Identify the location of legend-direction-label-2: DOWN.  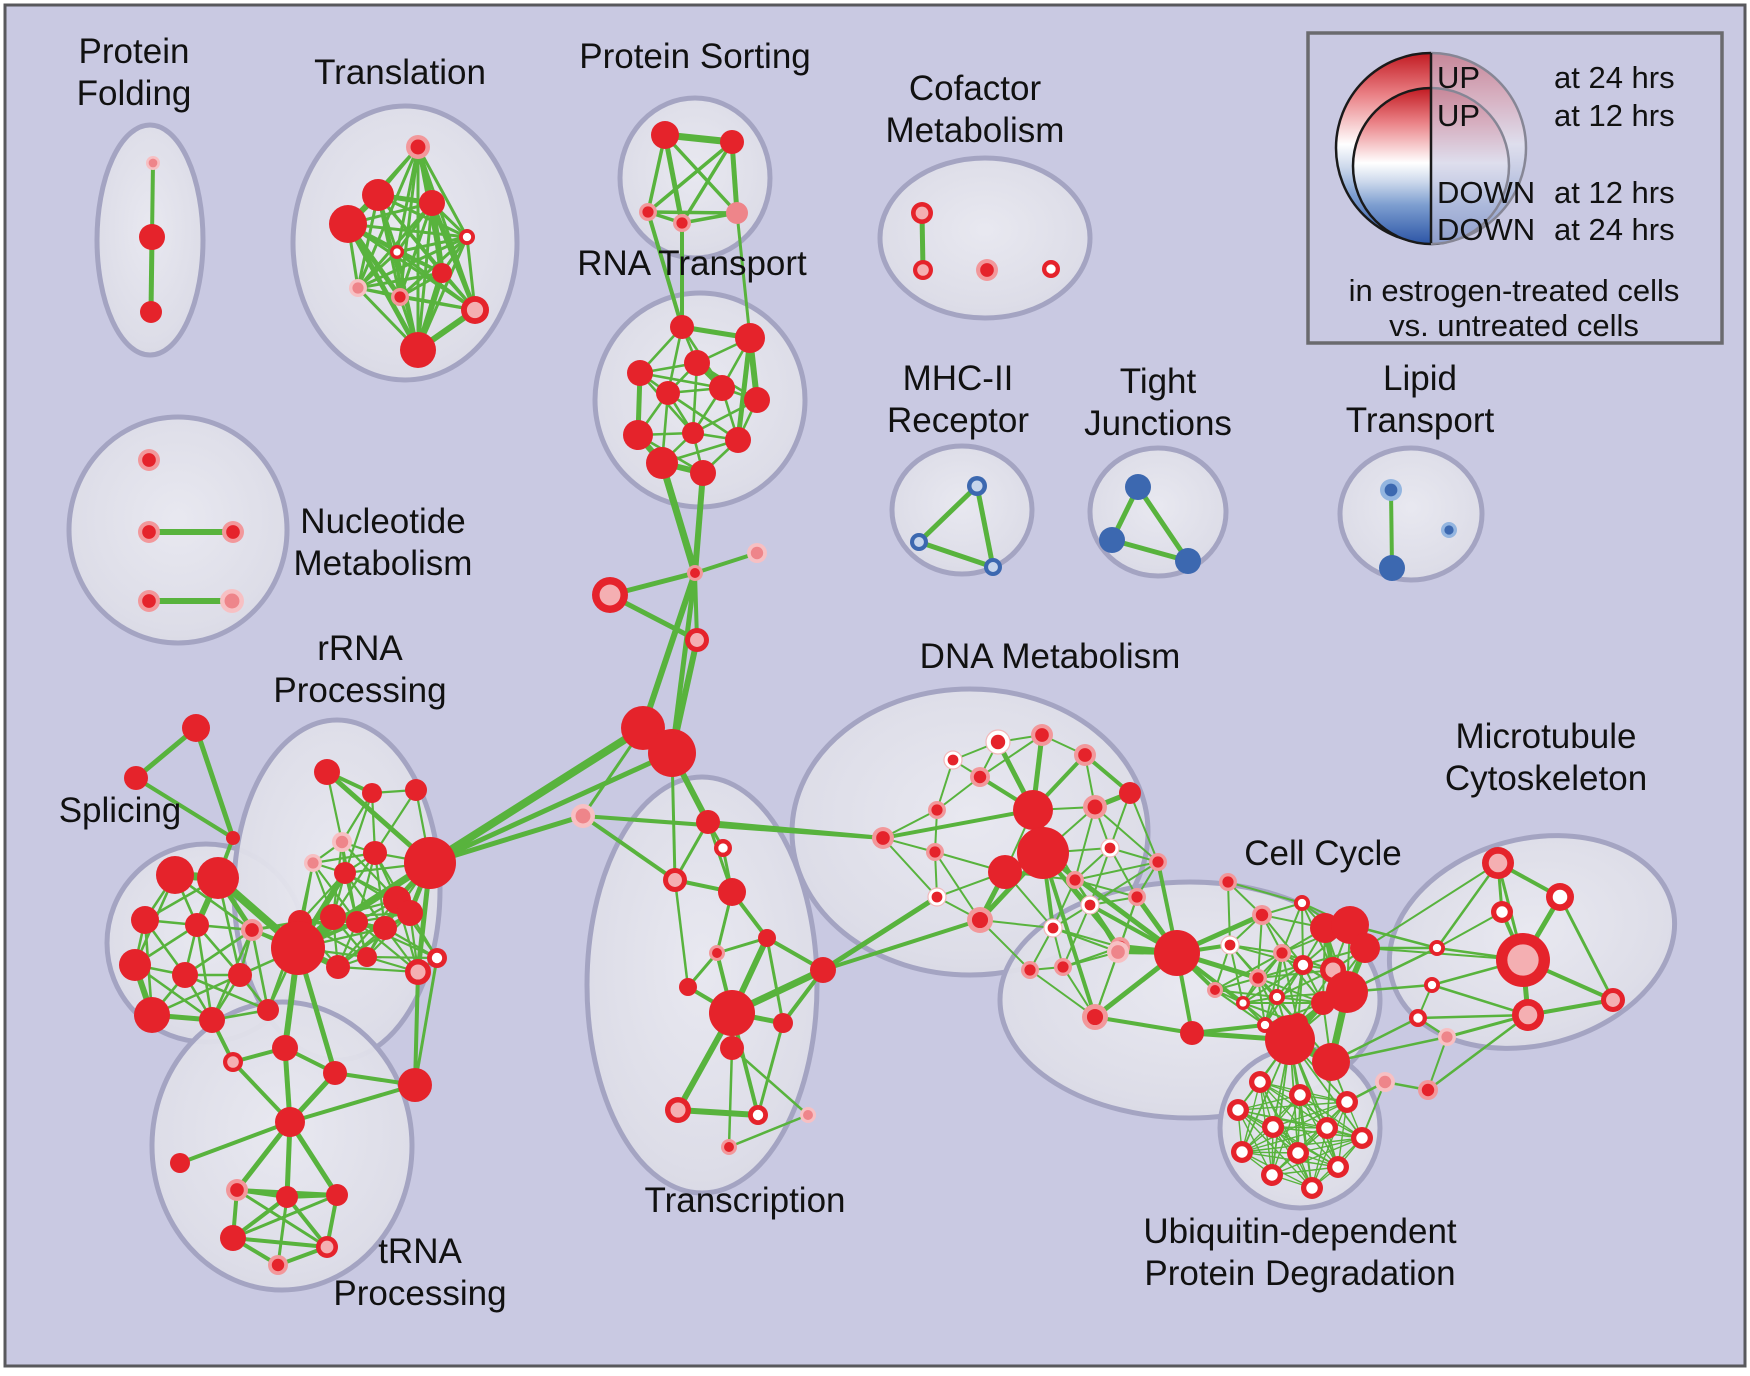
(1486, 192).